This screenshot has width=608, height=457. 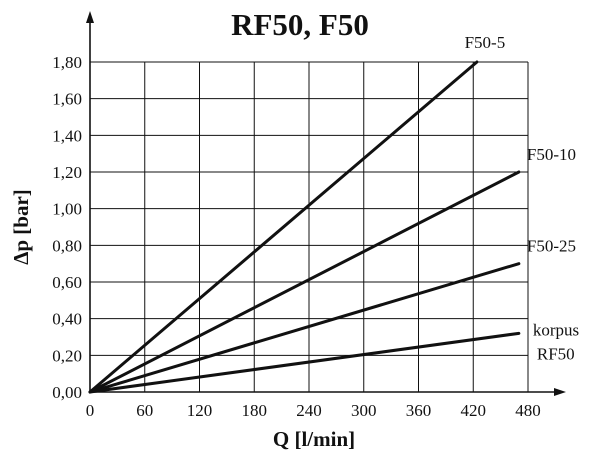 What do you see at coordinates (90, 17) in the screenshot?
I see `y-axis-arrow` at bounding box center [90, 17].